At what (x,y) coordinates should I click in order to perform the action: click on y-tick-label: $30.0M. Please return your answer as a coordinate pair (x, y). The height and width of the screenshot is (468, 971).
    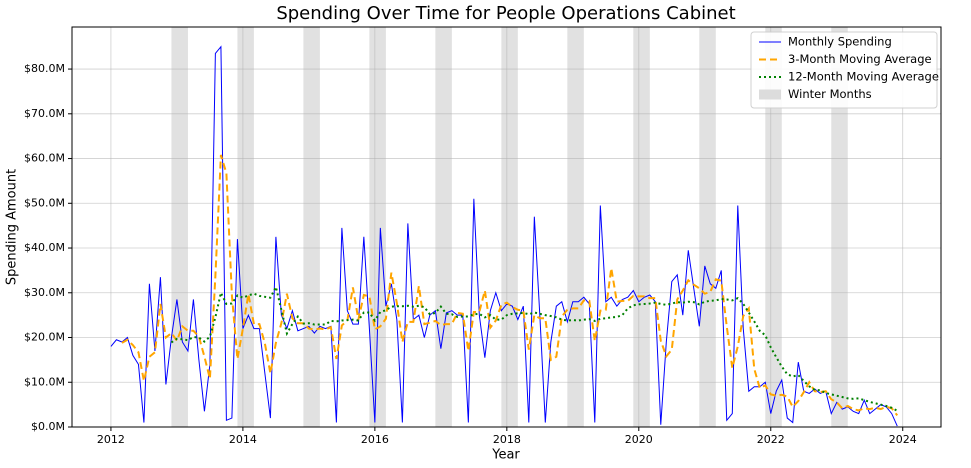
    Looking at the image, I should click on (44, 292).